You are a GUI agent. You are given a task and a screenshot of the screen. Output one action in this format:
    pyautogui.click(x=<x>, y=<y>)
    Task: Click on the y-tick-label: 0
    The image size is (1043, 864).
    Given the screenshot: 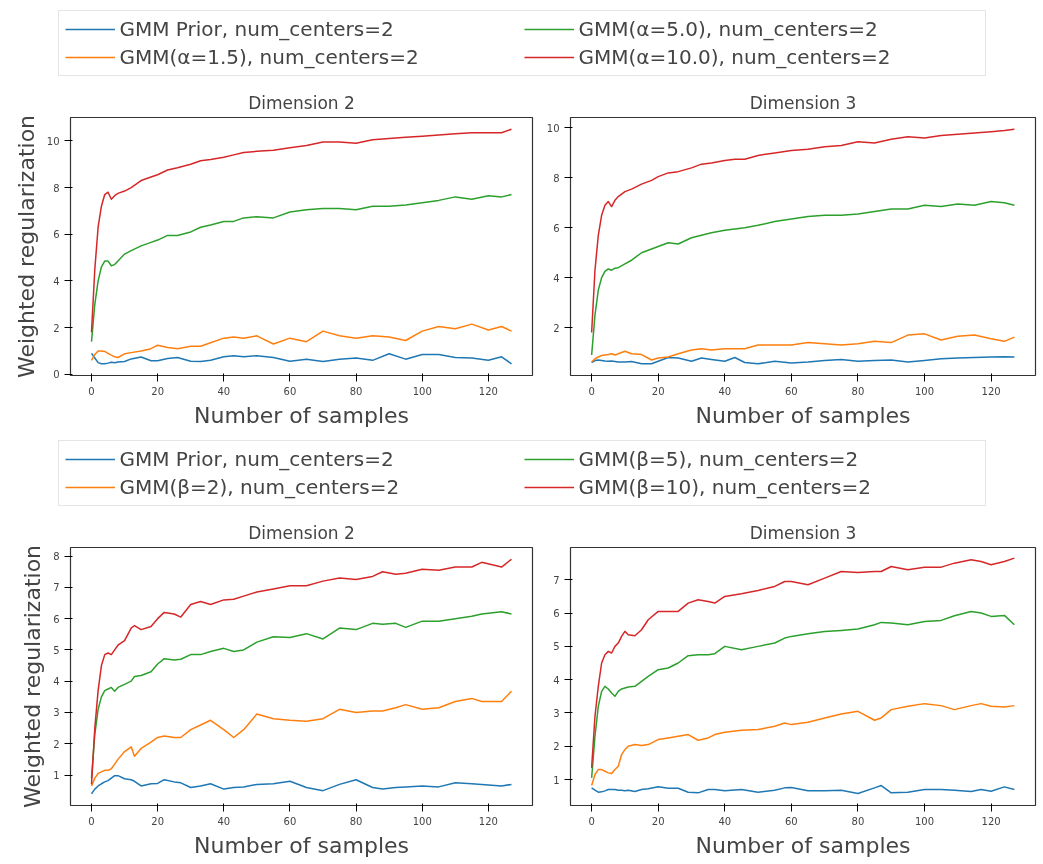 What is the action you would take?
    pyautogui.click(x=56, y=375)
    